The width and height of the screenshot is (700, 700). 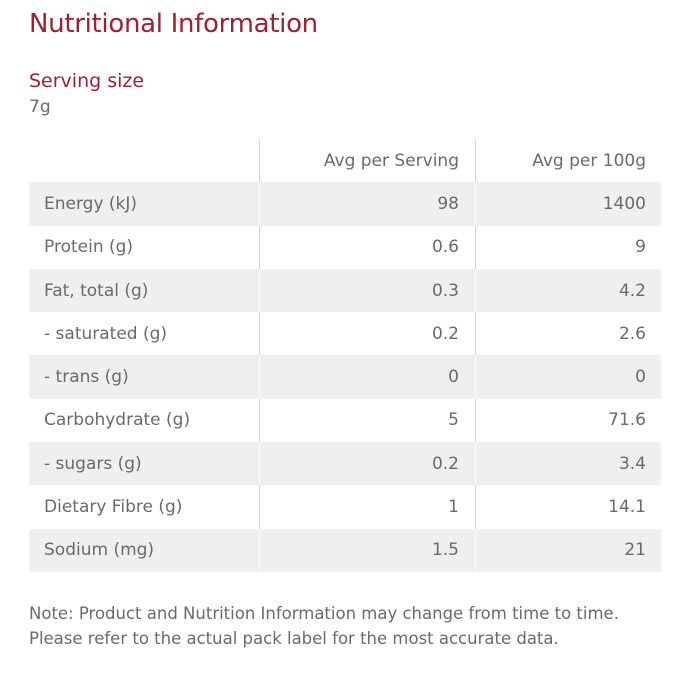 I want to click on per-100g-value: 21, so click(x=635, y=550).